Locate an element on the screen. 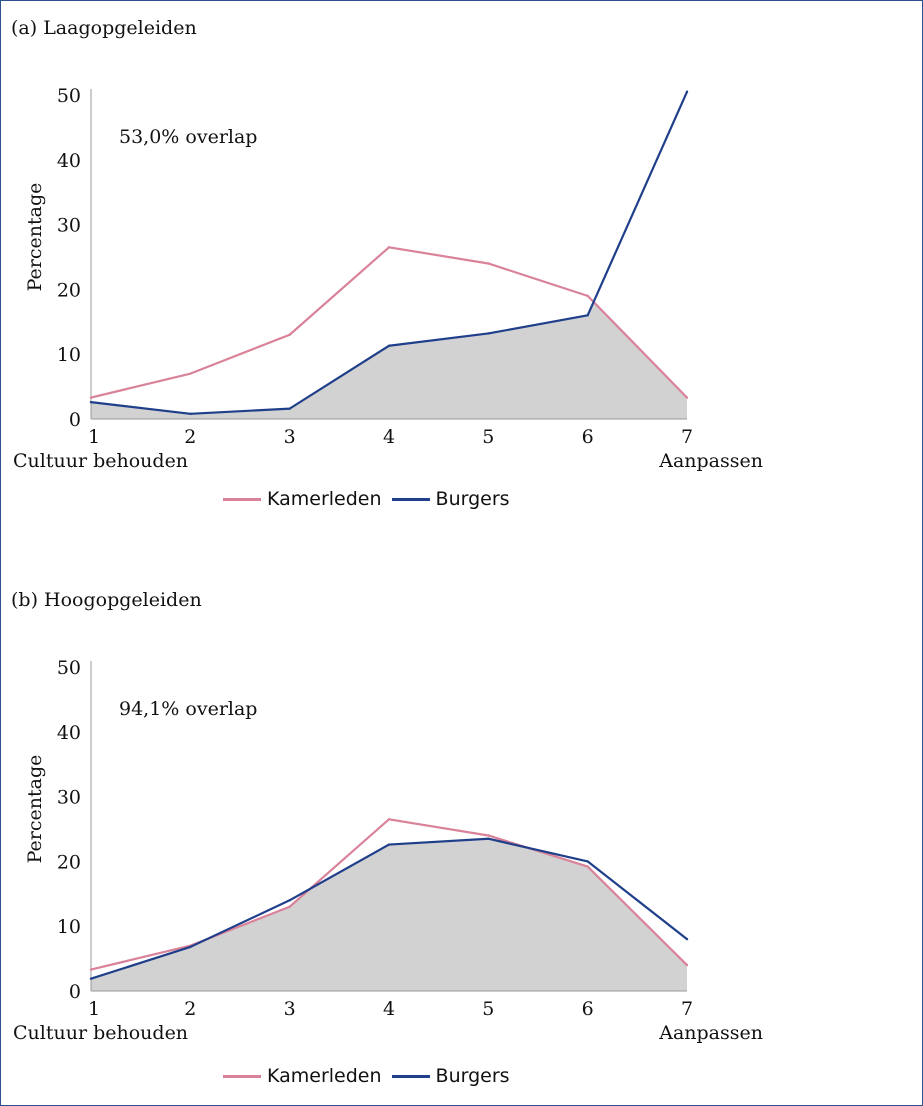  panel-a-title: (a) Laagopgeleiden is located at coordinates (104, 28).